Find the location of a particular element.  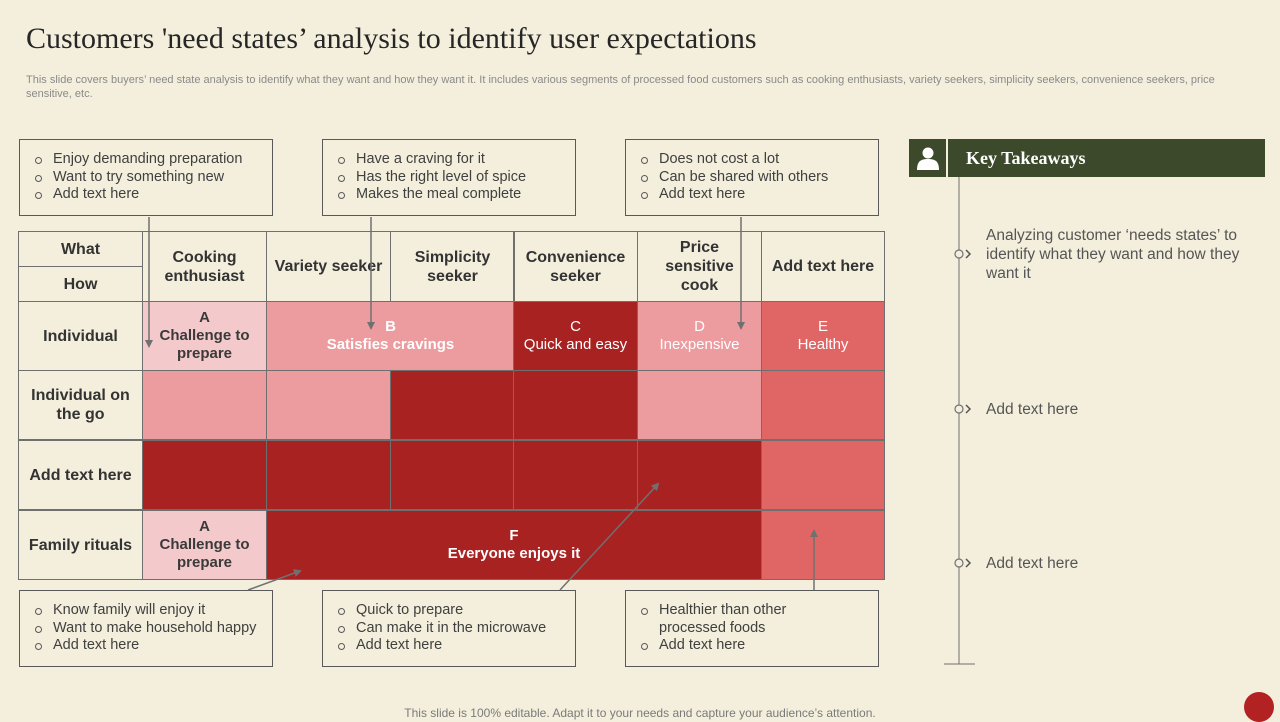

note-bullet: Want to make household happy is located at coordinates (147, 629).